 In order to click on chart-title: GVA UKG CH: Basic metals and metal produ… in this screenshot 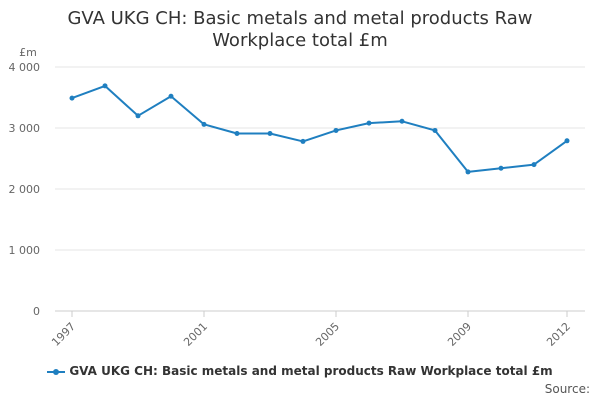, I will do `click(300, 30)`.